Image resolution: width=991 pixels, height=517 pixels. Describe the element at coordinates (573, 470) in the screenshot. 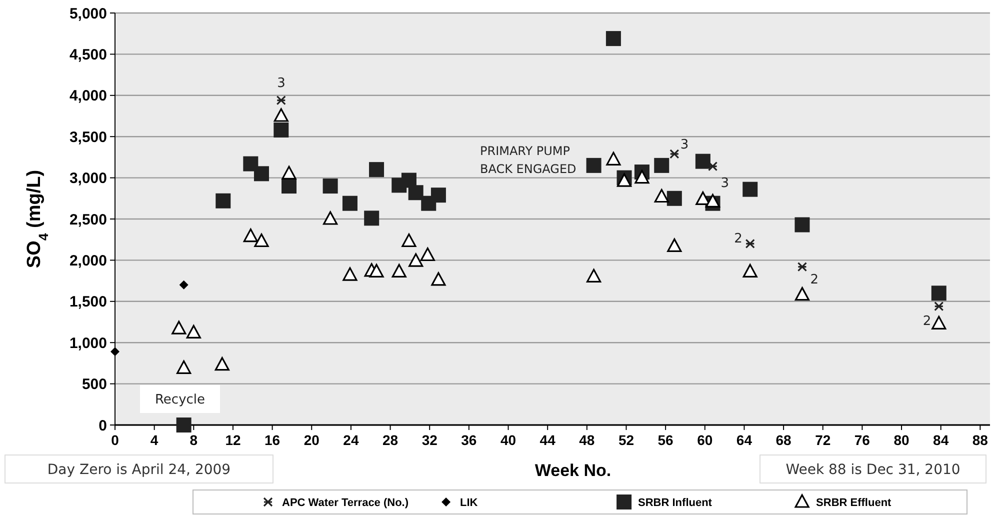

I see `x-axis-title: Week No.` at that location.